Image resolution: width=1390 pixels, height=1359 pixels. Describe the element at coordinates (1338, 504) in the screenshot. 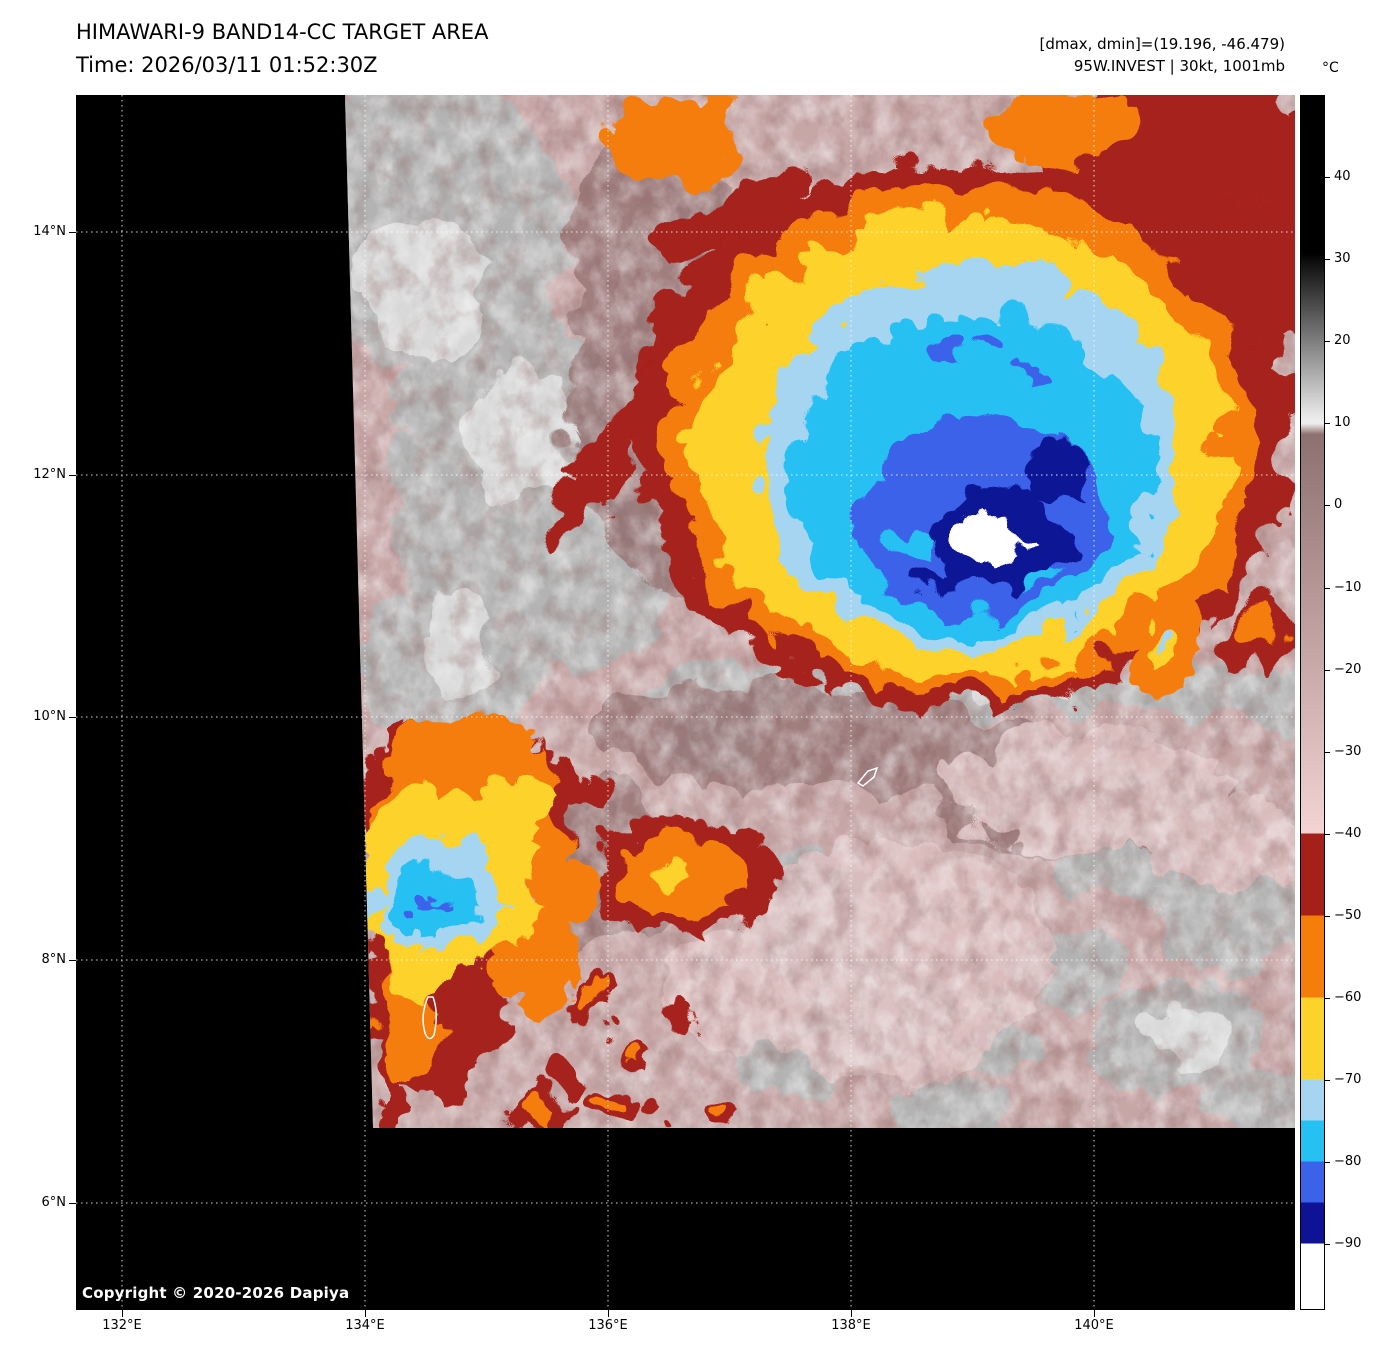

I see `colorbar-tick-label: 0` at that location.